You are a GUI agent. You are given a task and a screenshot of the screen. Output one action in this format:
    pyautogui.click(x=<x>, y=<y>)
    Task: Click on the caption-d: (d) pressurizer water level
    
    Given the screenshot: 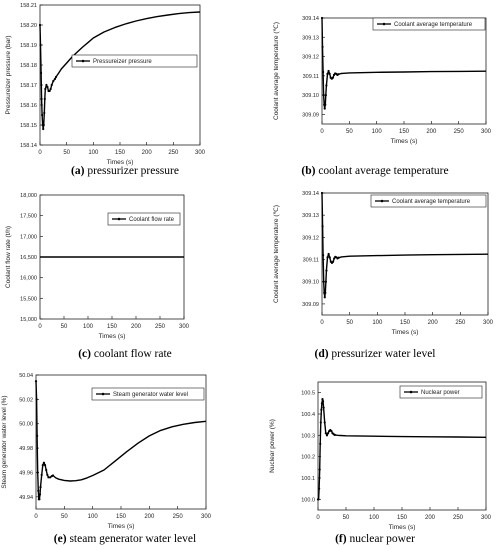 What is the action you would take?
    pyautogui.click(x=375, y=354)
    